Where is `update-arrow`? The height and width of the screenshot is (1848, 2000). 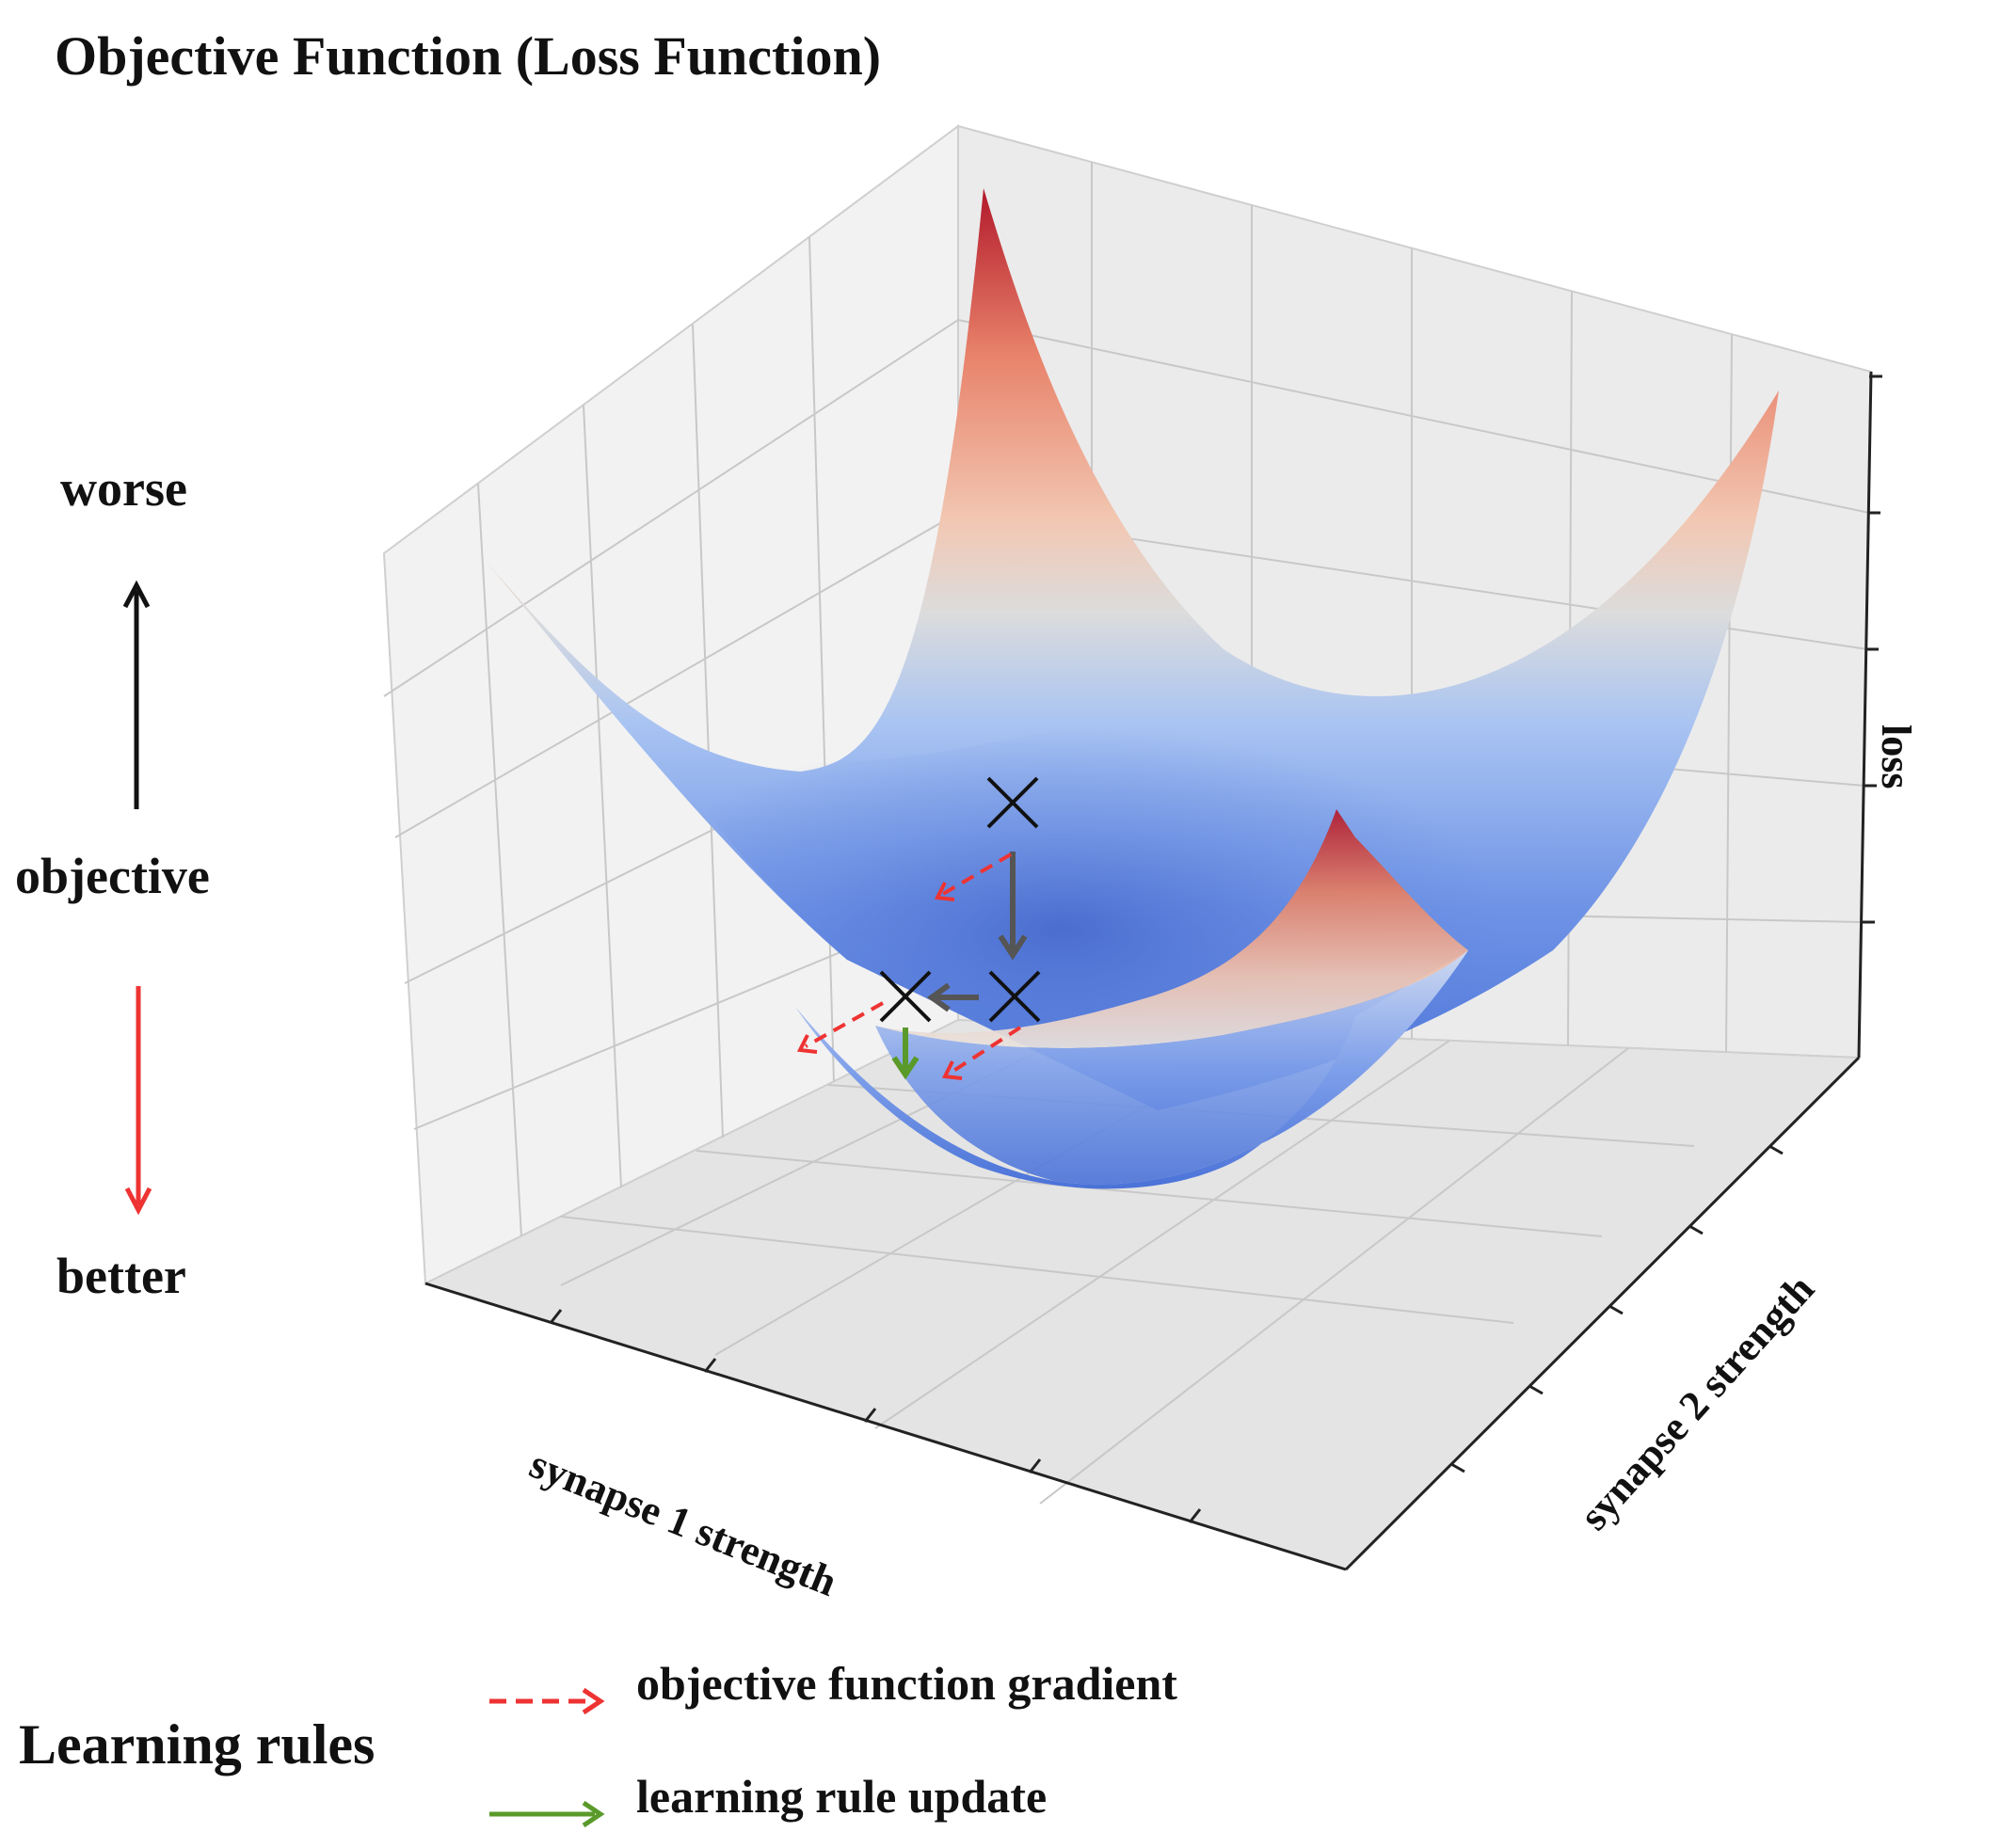
update-arrow is located at coordinates (905, 1054).